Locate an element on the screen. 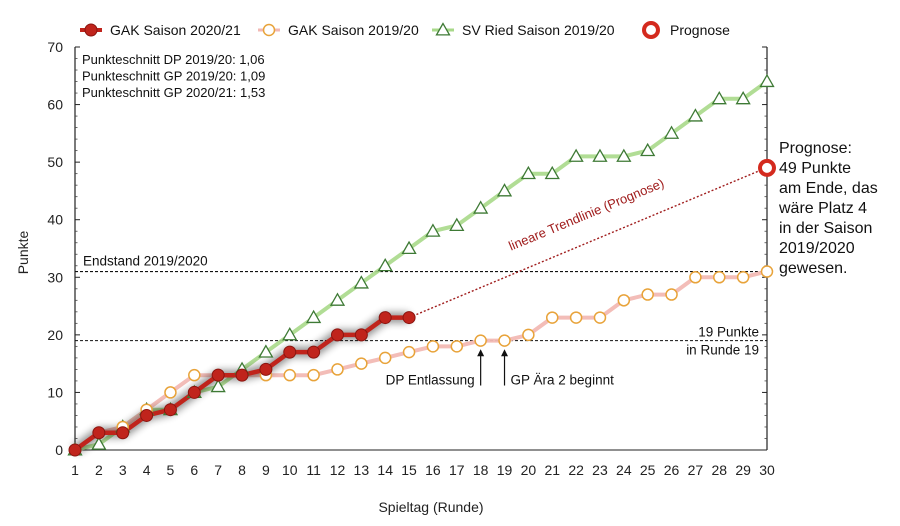  prognosis-note-line: in der Saison is located at coordinates (825, 228).